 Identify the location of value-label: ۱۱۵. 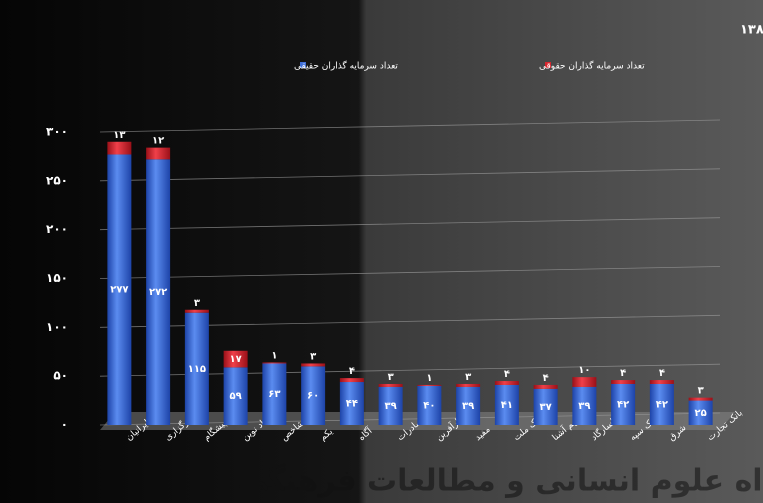
(197, 369).